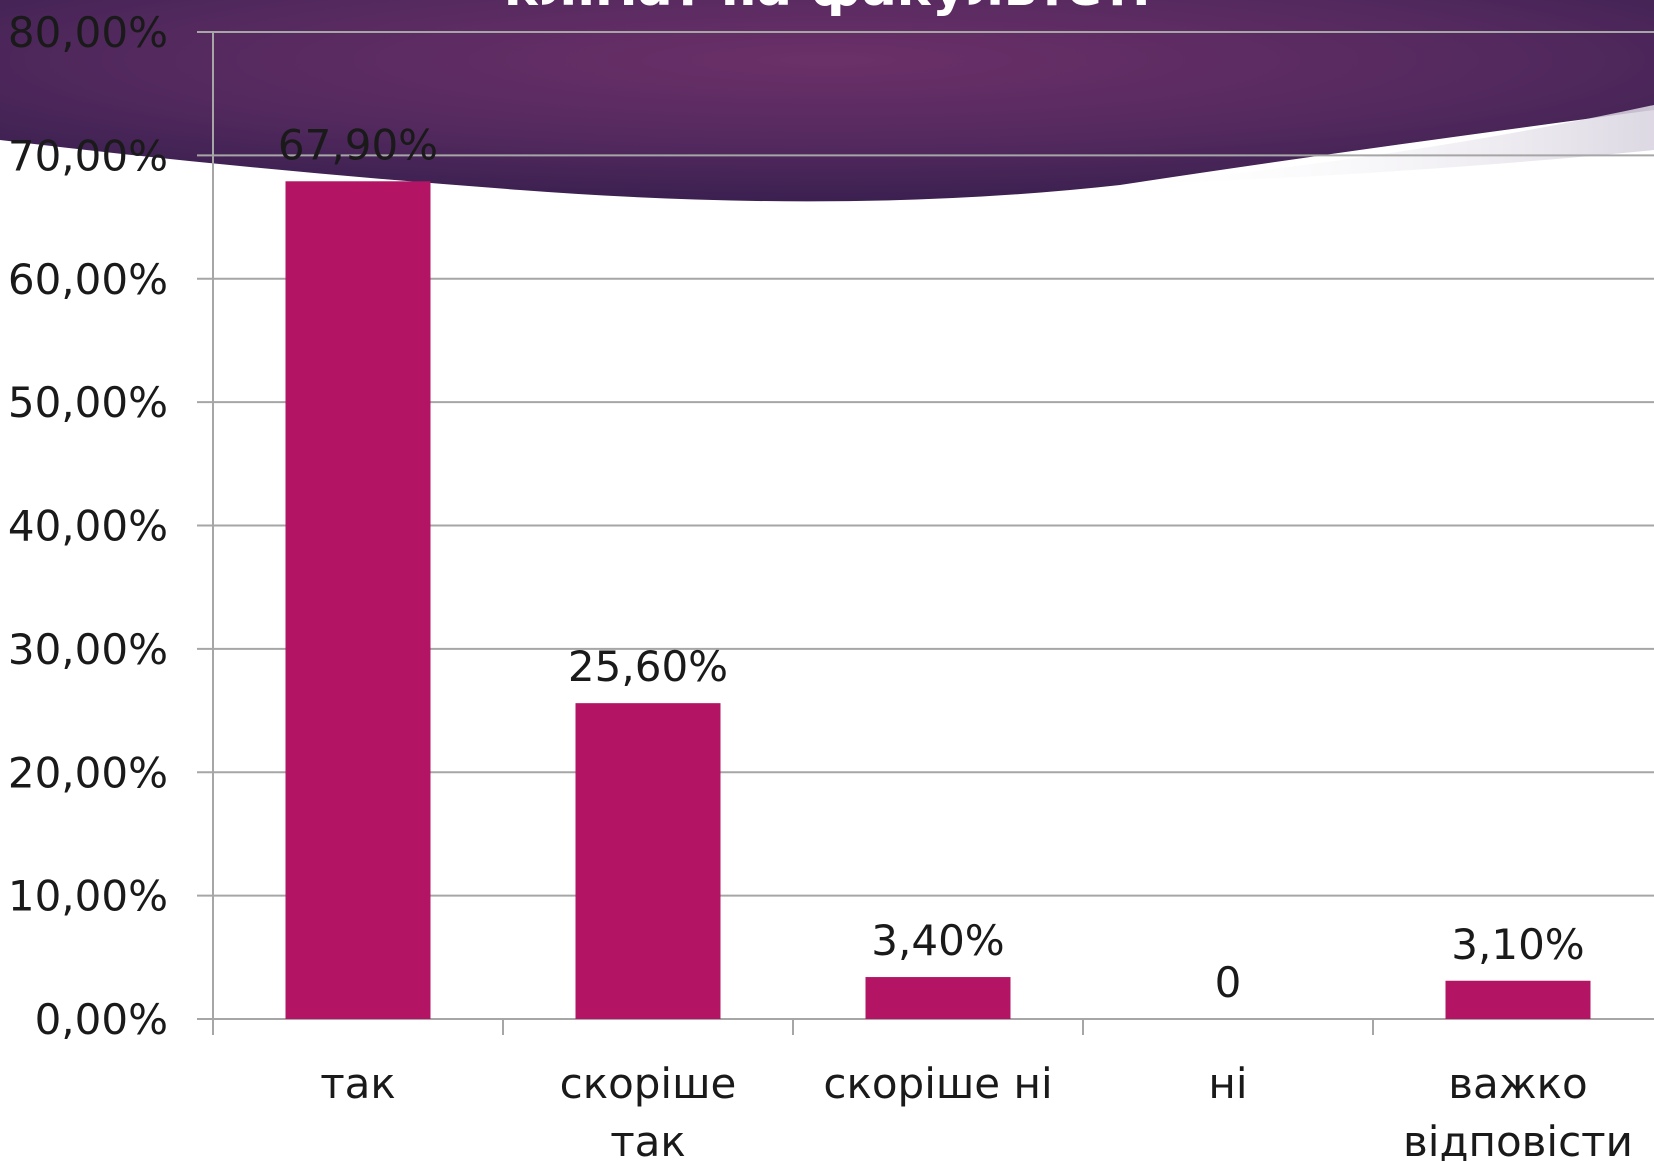 This screenshot has width=1654, height=1161. I want to click on data-label: 67,90%, so click(358, 144).